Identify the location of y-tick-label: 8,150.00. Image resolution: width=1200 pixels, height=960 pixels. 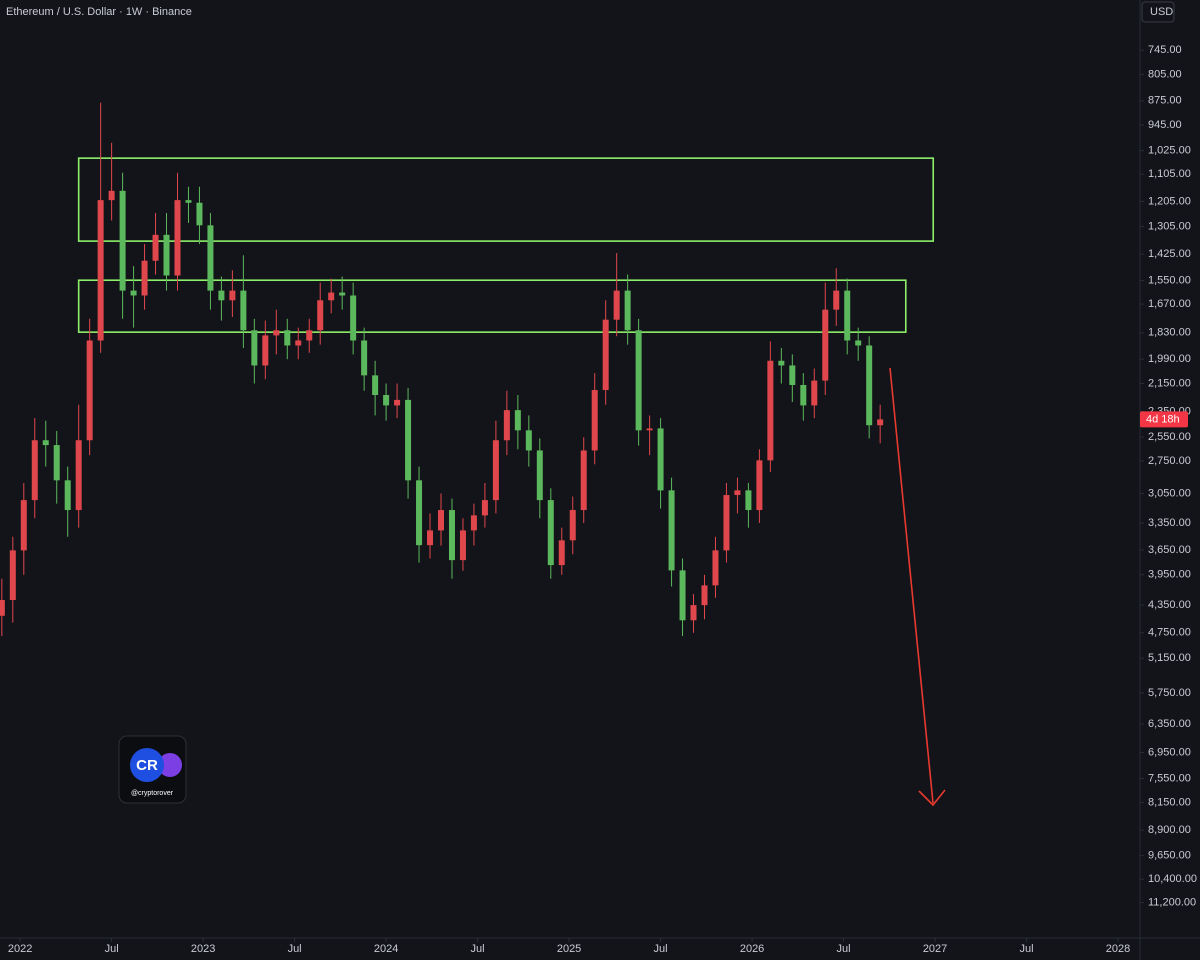
(1169, 802).